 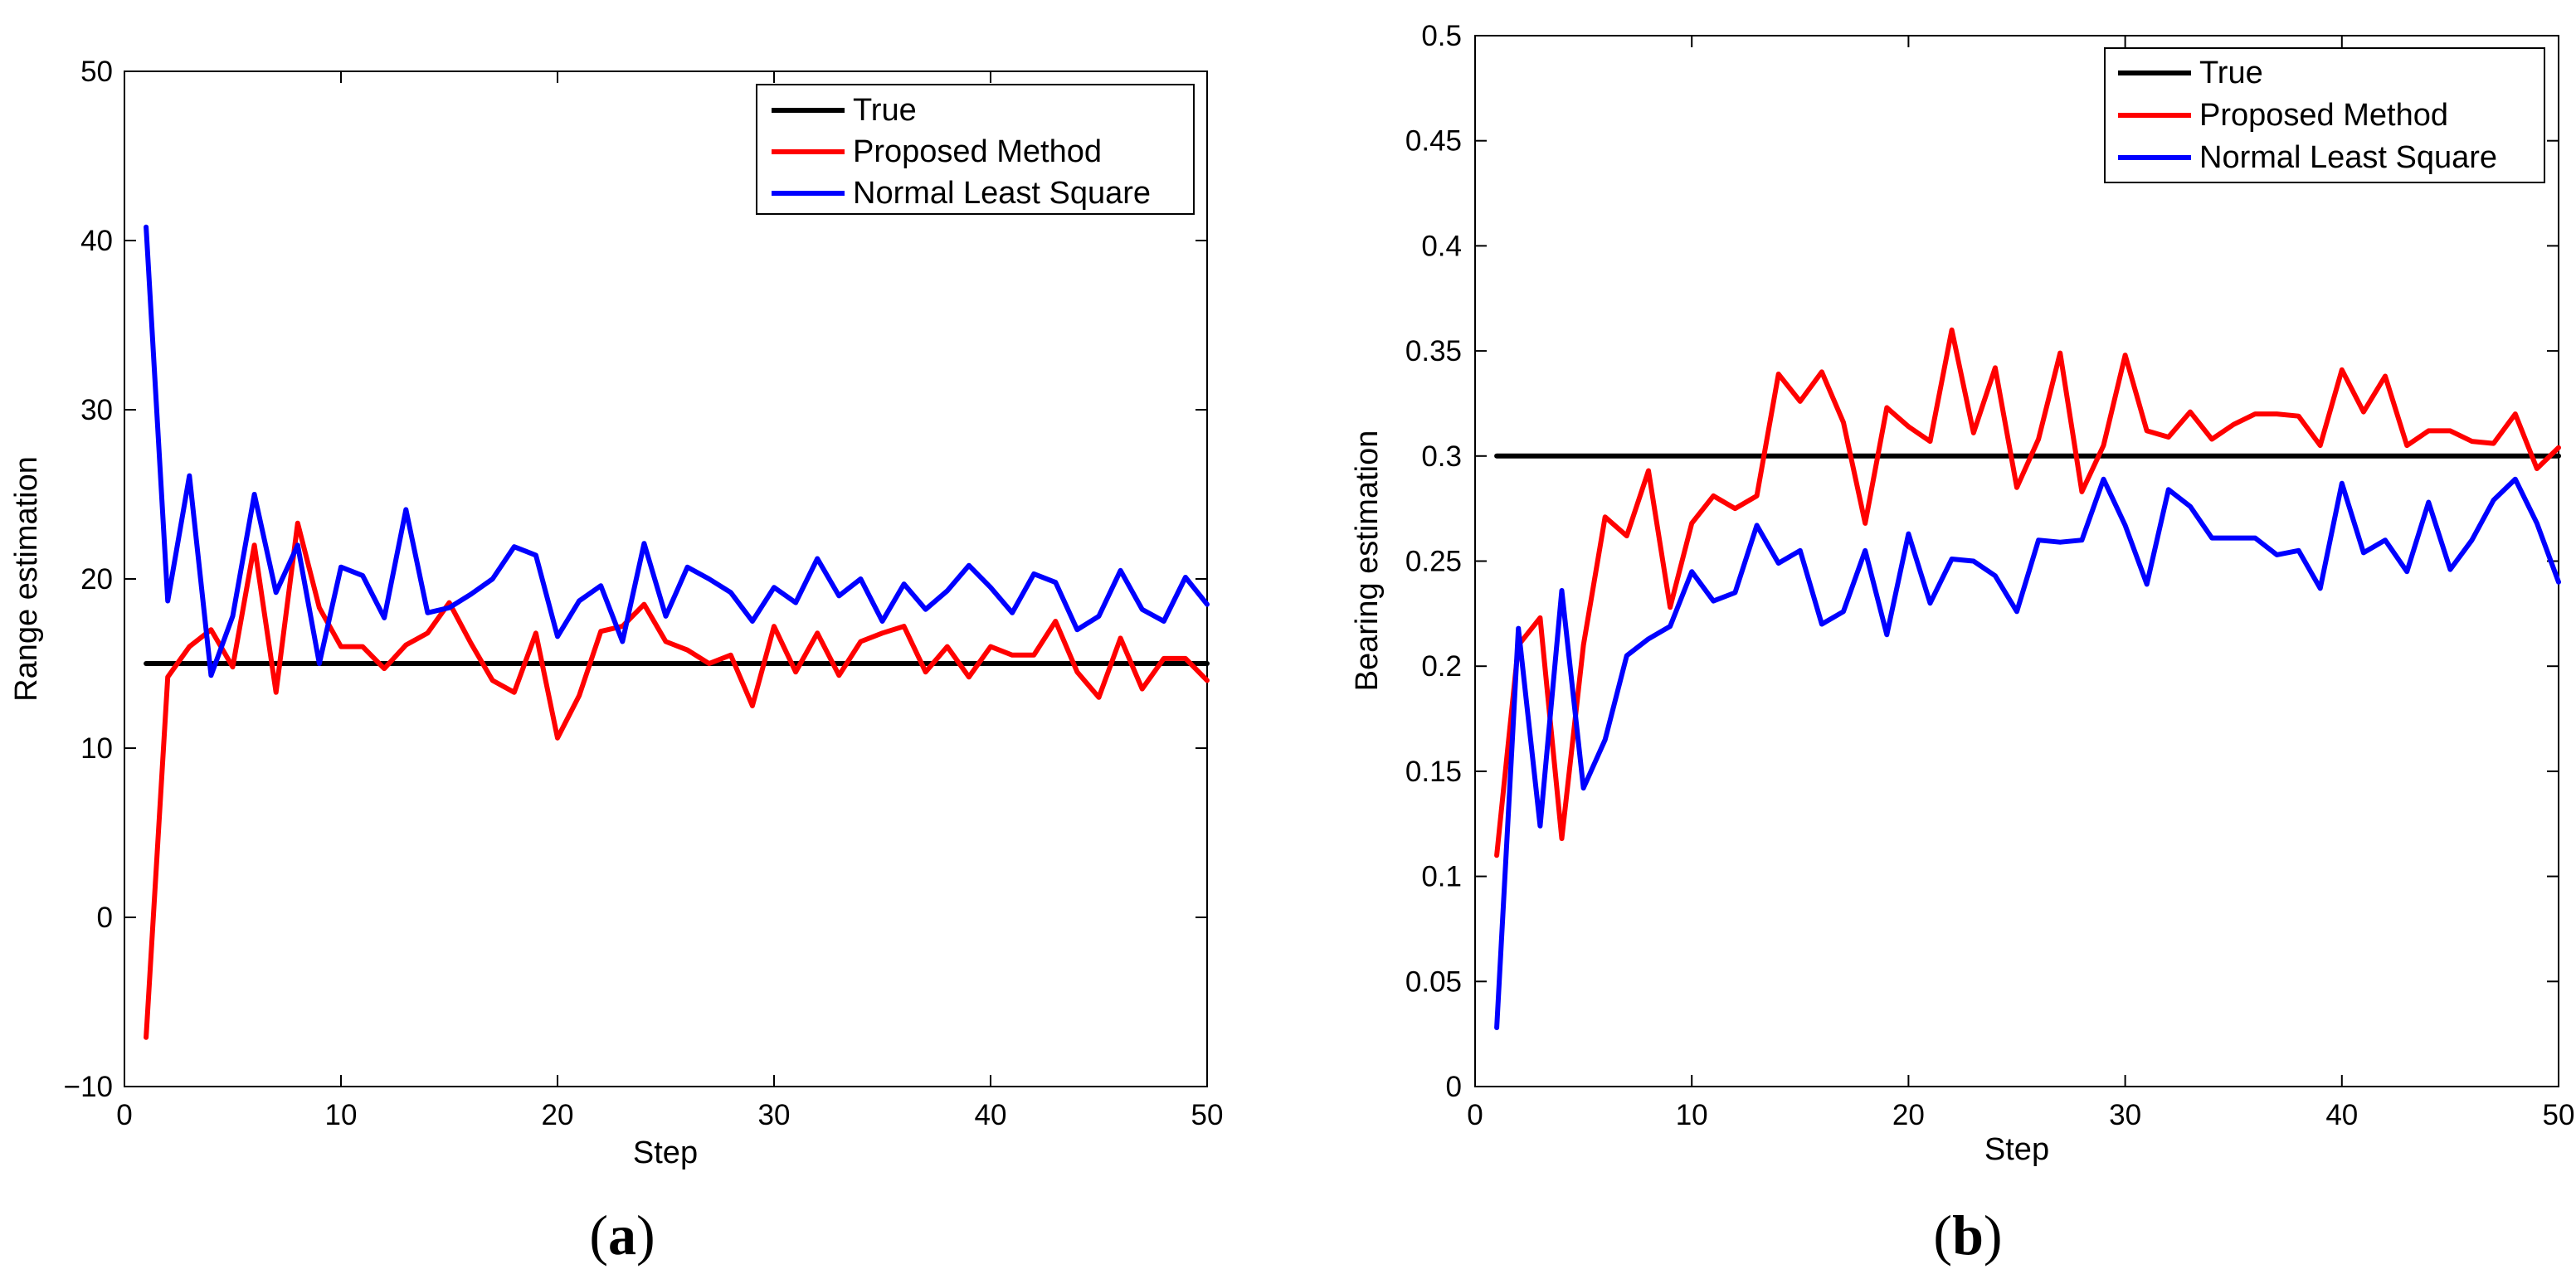 I want to click on x-axis-label-bearing: Step, so click(x=2016, y=1149).